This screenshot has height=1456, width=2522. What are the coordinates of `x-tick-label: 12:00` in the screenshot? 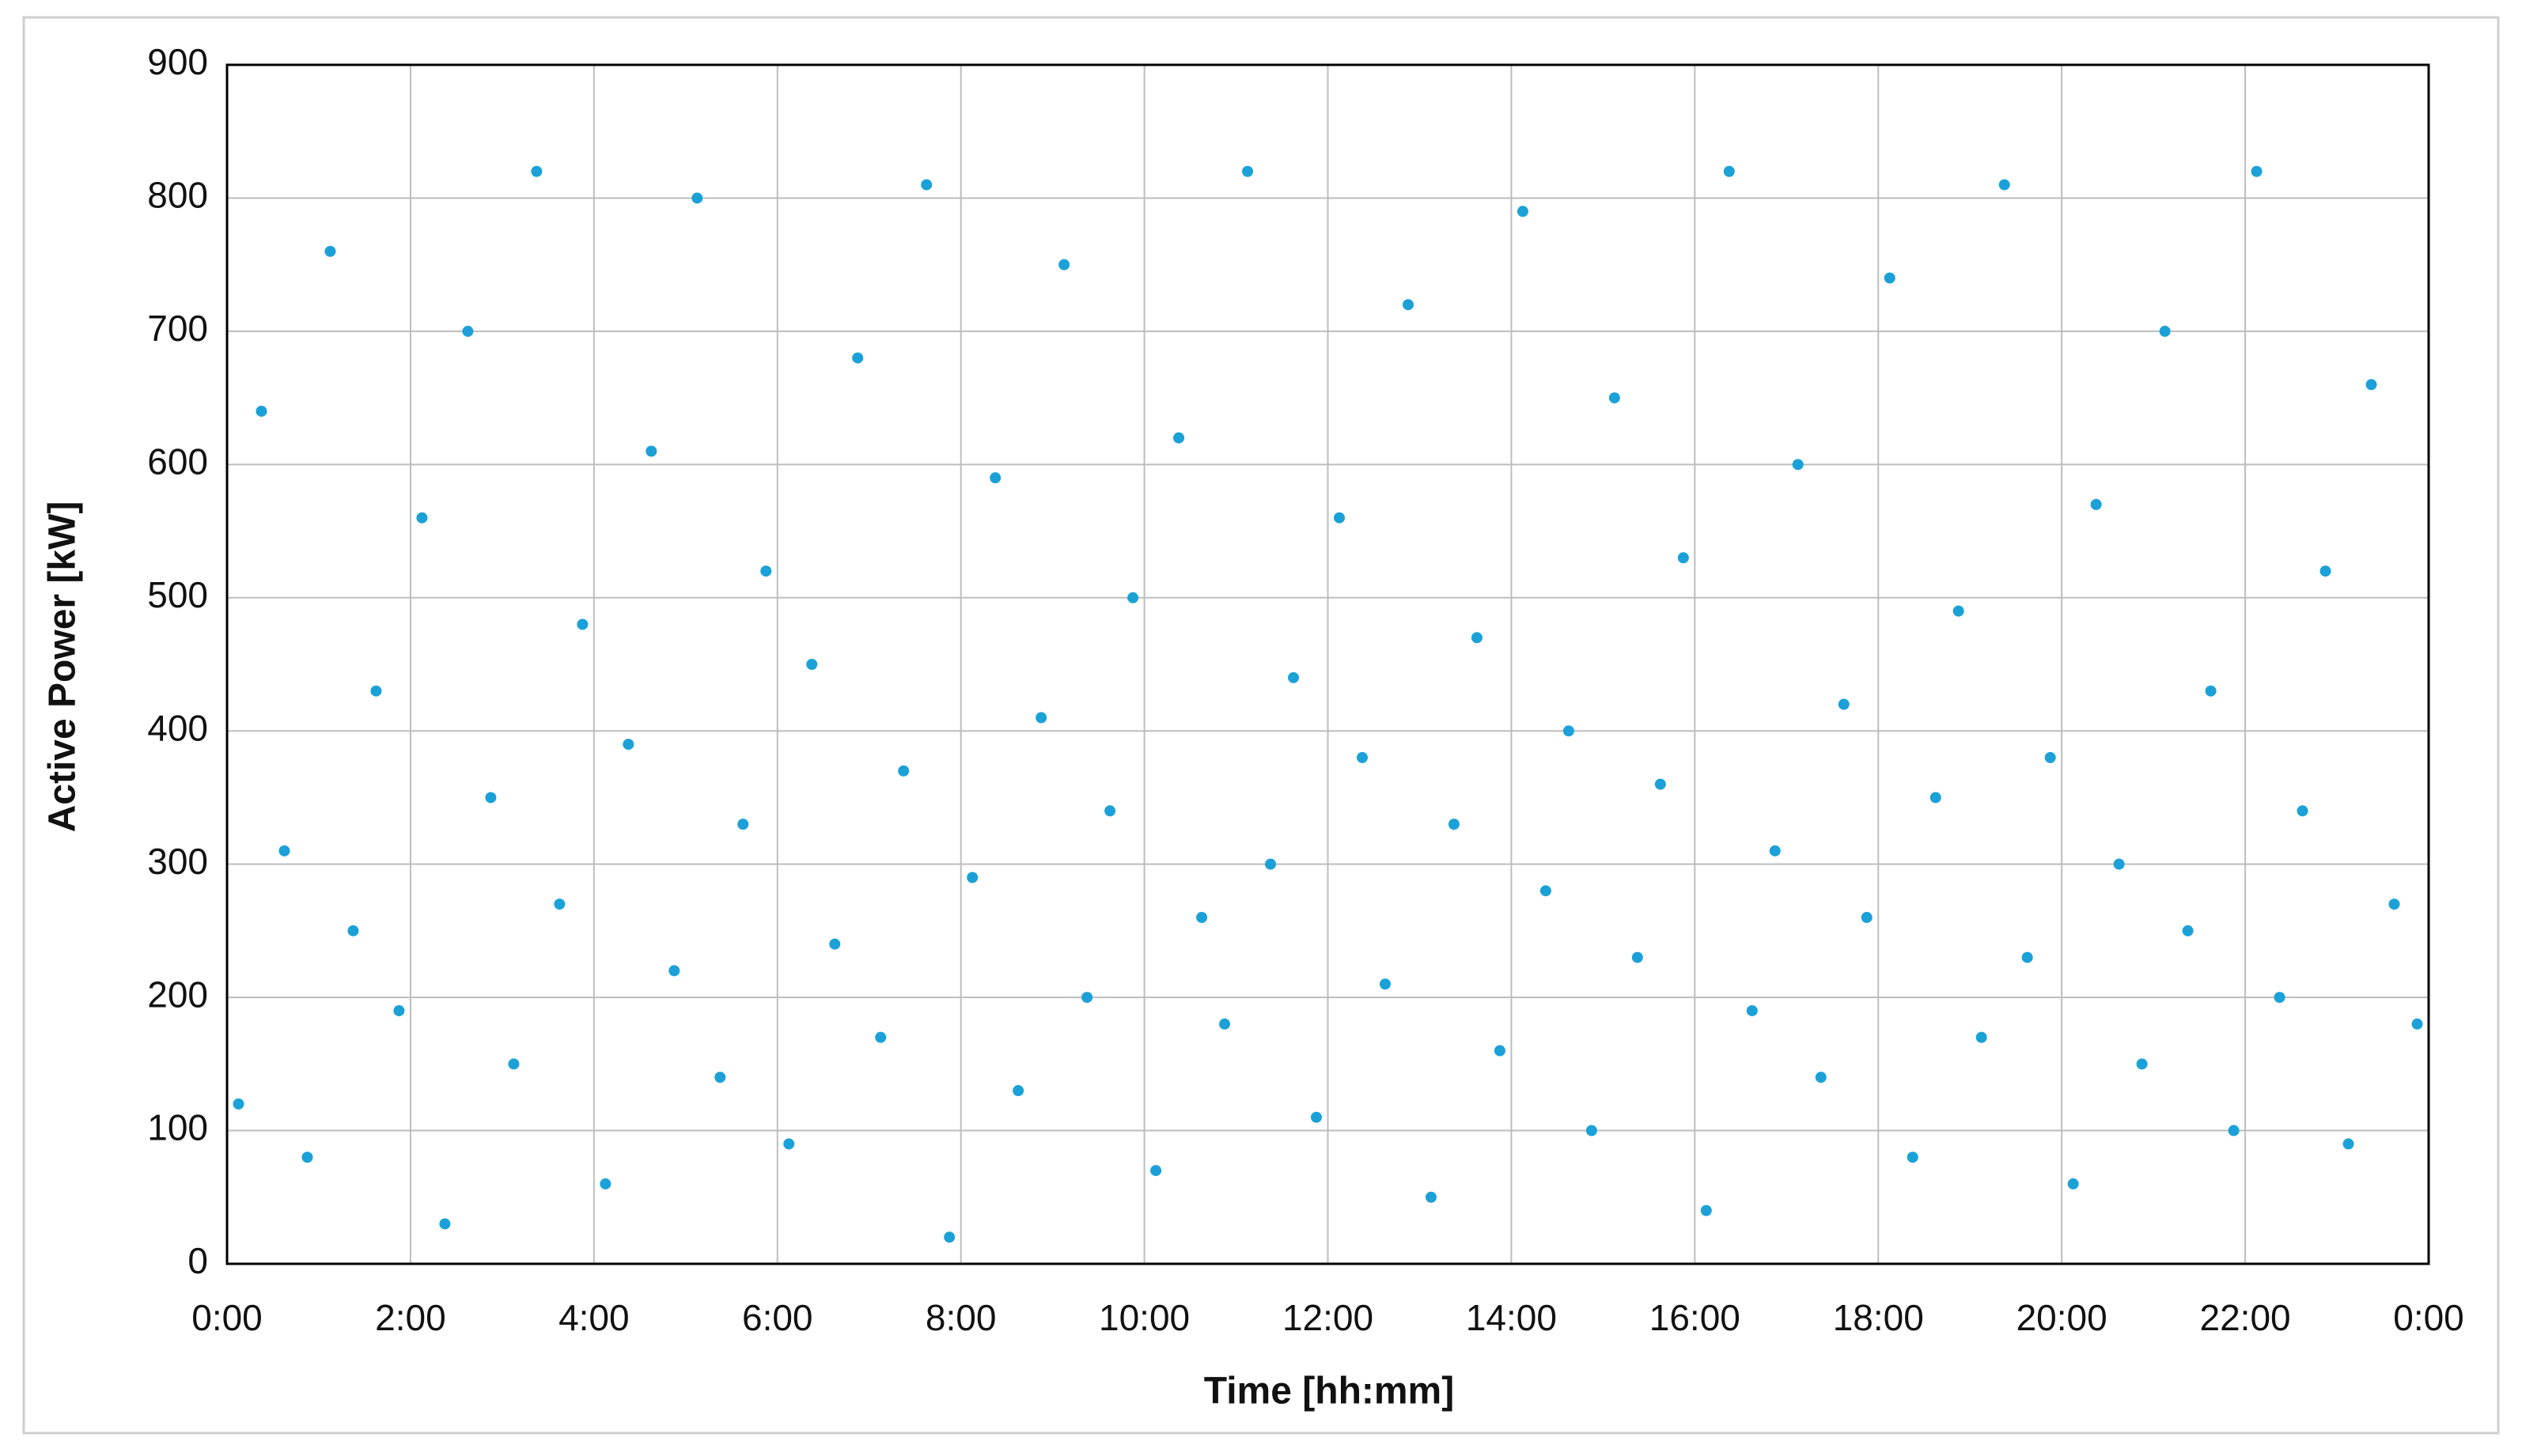 It's located at (1327, 1317).